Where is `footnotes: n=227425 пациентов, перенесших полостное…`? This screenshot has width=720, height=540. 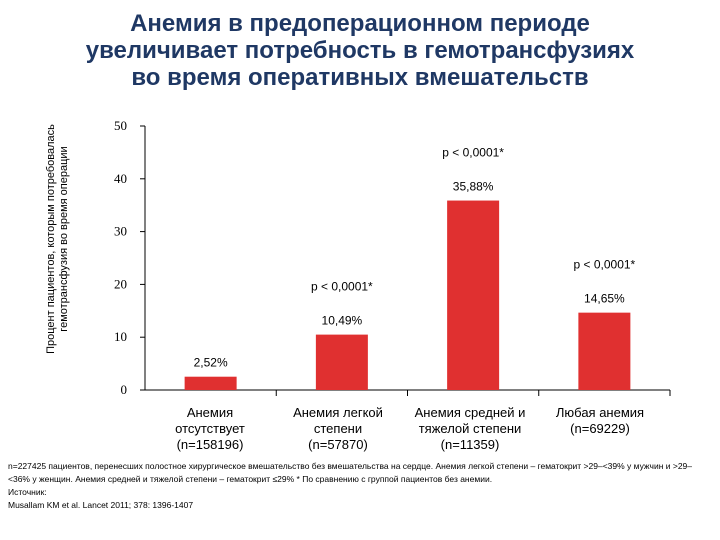 footnotes: n=227425 пациентов, перенесших полостное… is located at coordinates (358, 486).